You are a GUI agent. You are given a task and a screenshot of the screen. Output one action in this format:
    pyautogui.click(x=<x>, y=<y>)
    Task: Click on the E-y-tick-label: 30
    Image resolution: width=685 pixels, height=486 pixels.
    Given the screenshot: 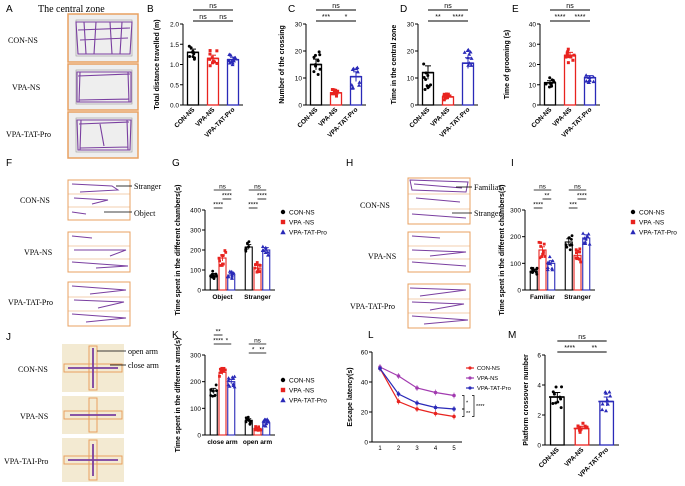 What is the action you would take?
    pyautogui.click(x=533, y=45)
    